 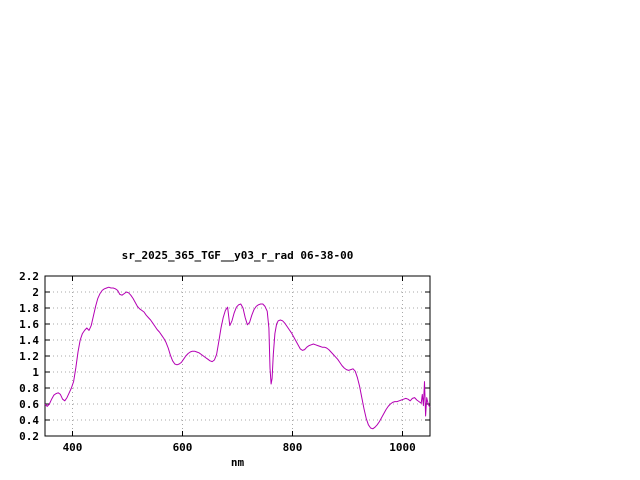 What do you see at coordinates (402, 447) in the screenshot?
I see `x-tick-label: 1000` at bounding box center [402, 447].